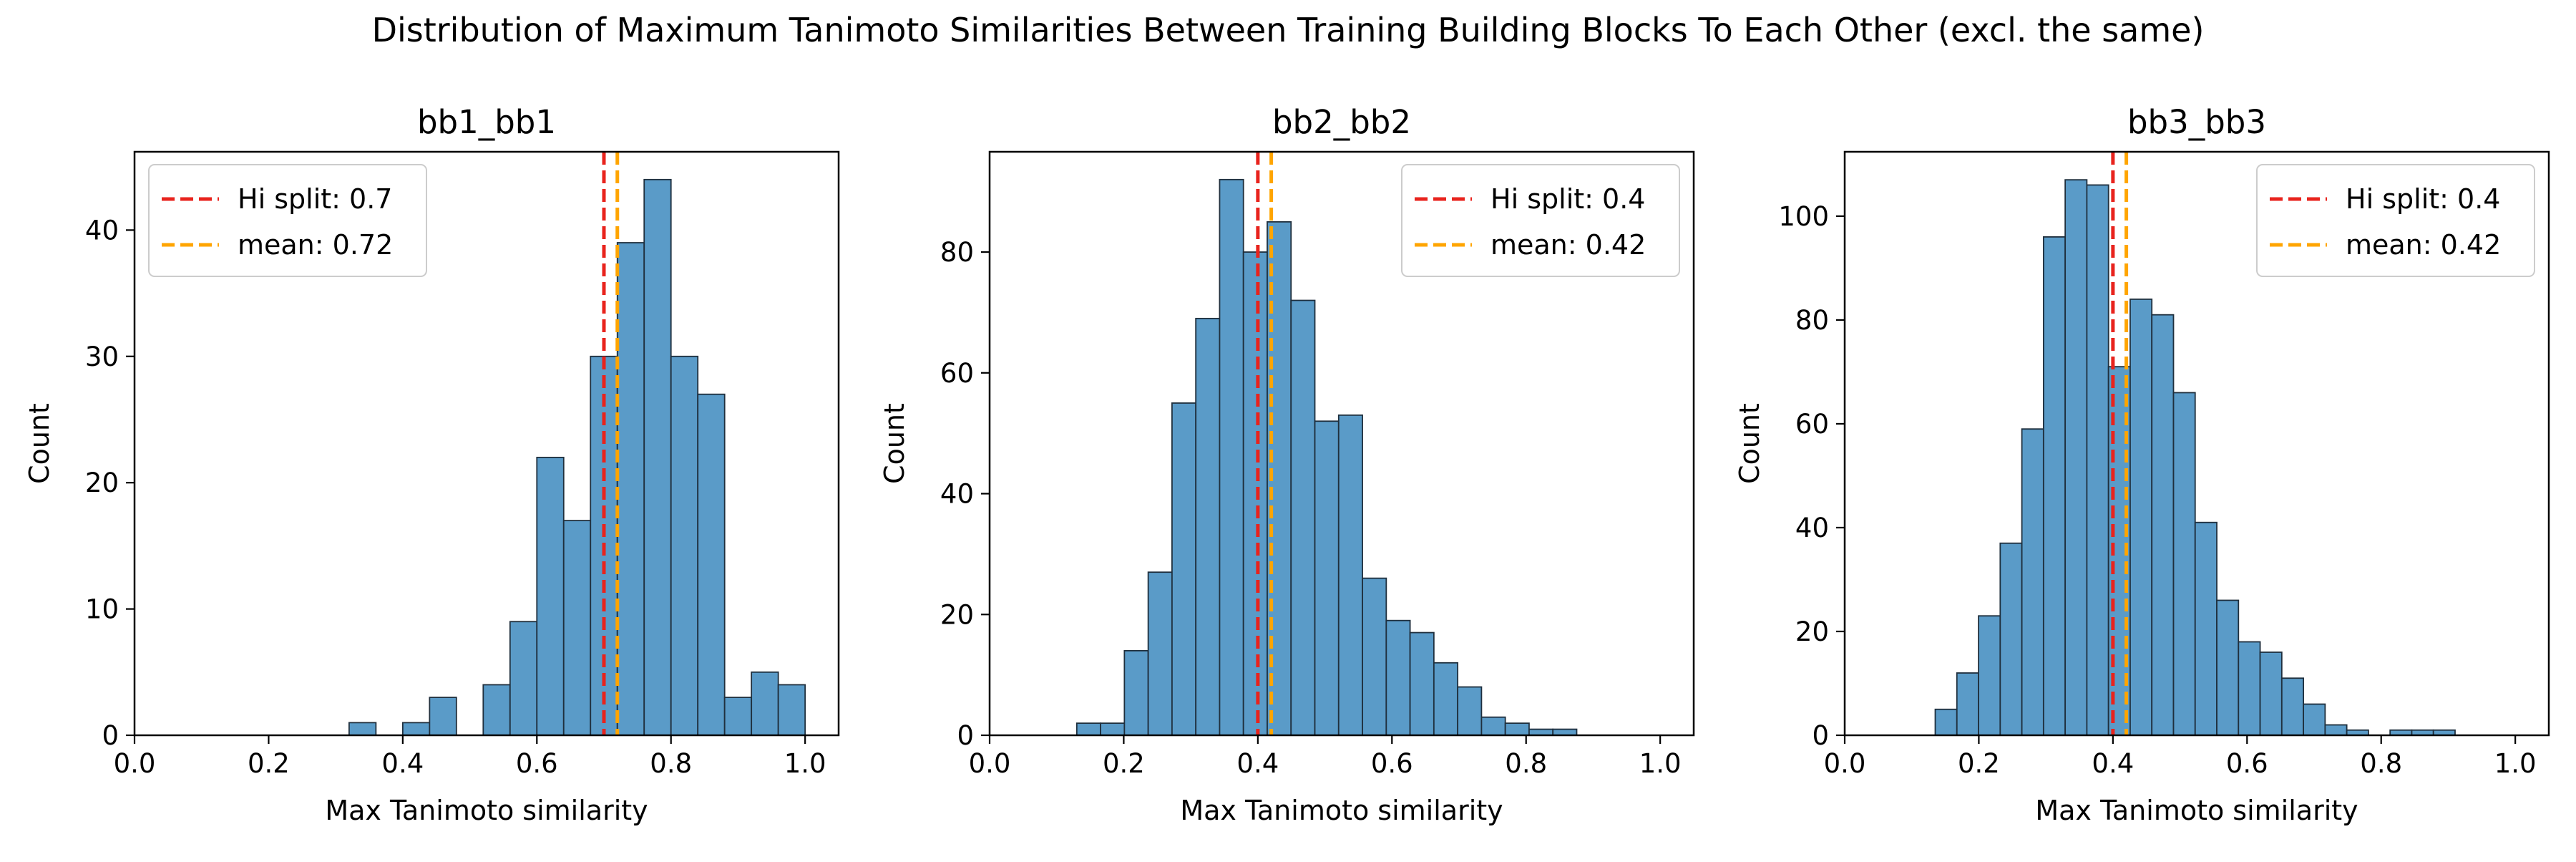 The width and height of the screenshot is (2576, 862). Describe the element at coordinates (102, 357) in the screenshot. I see `y-tick-label: 30` at that location.